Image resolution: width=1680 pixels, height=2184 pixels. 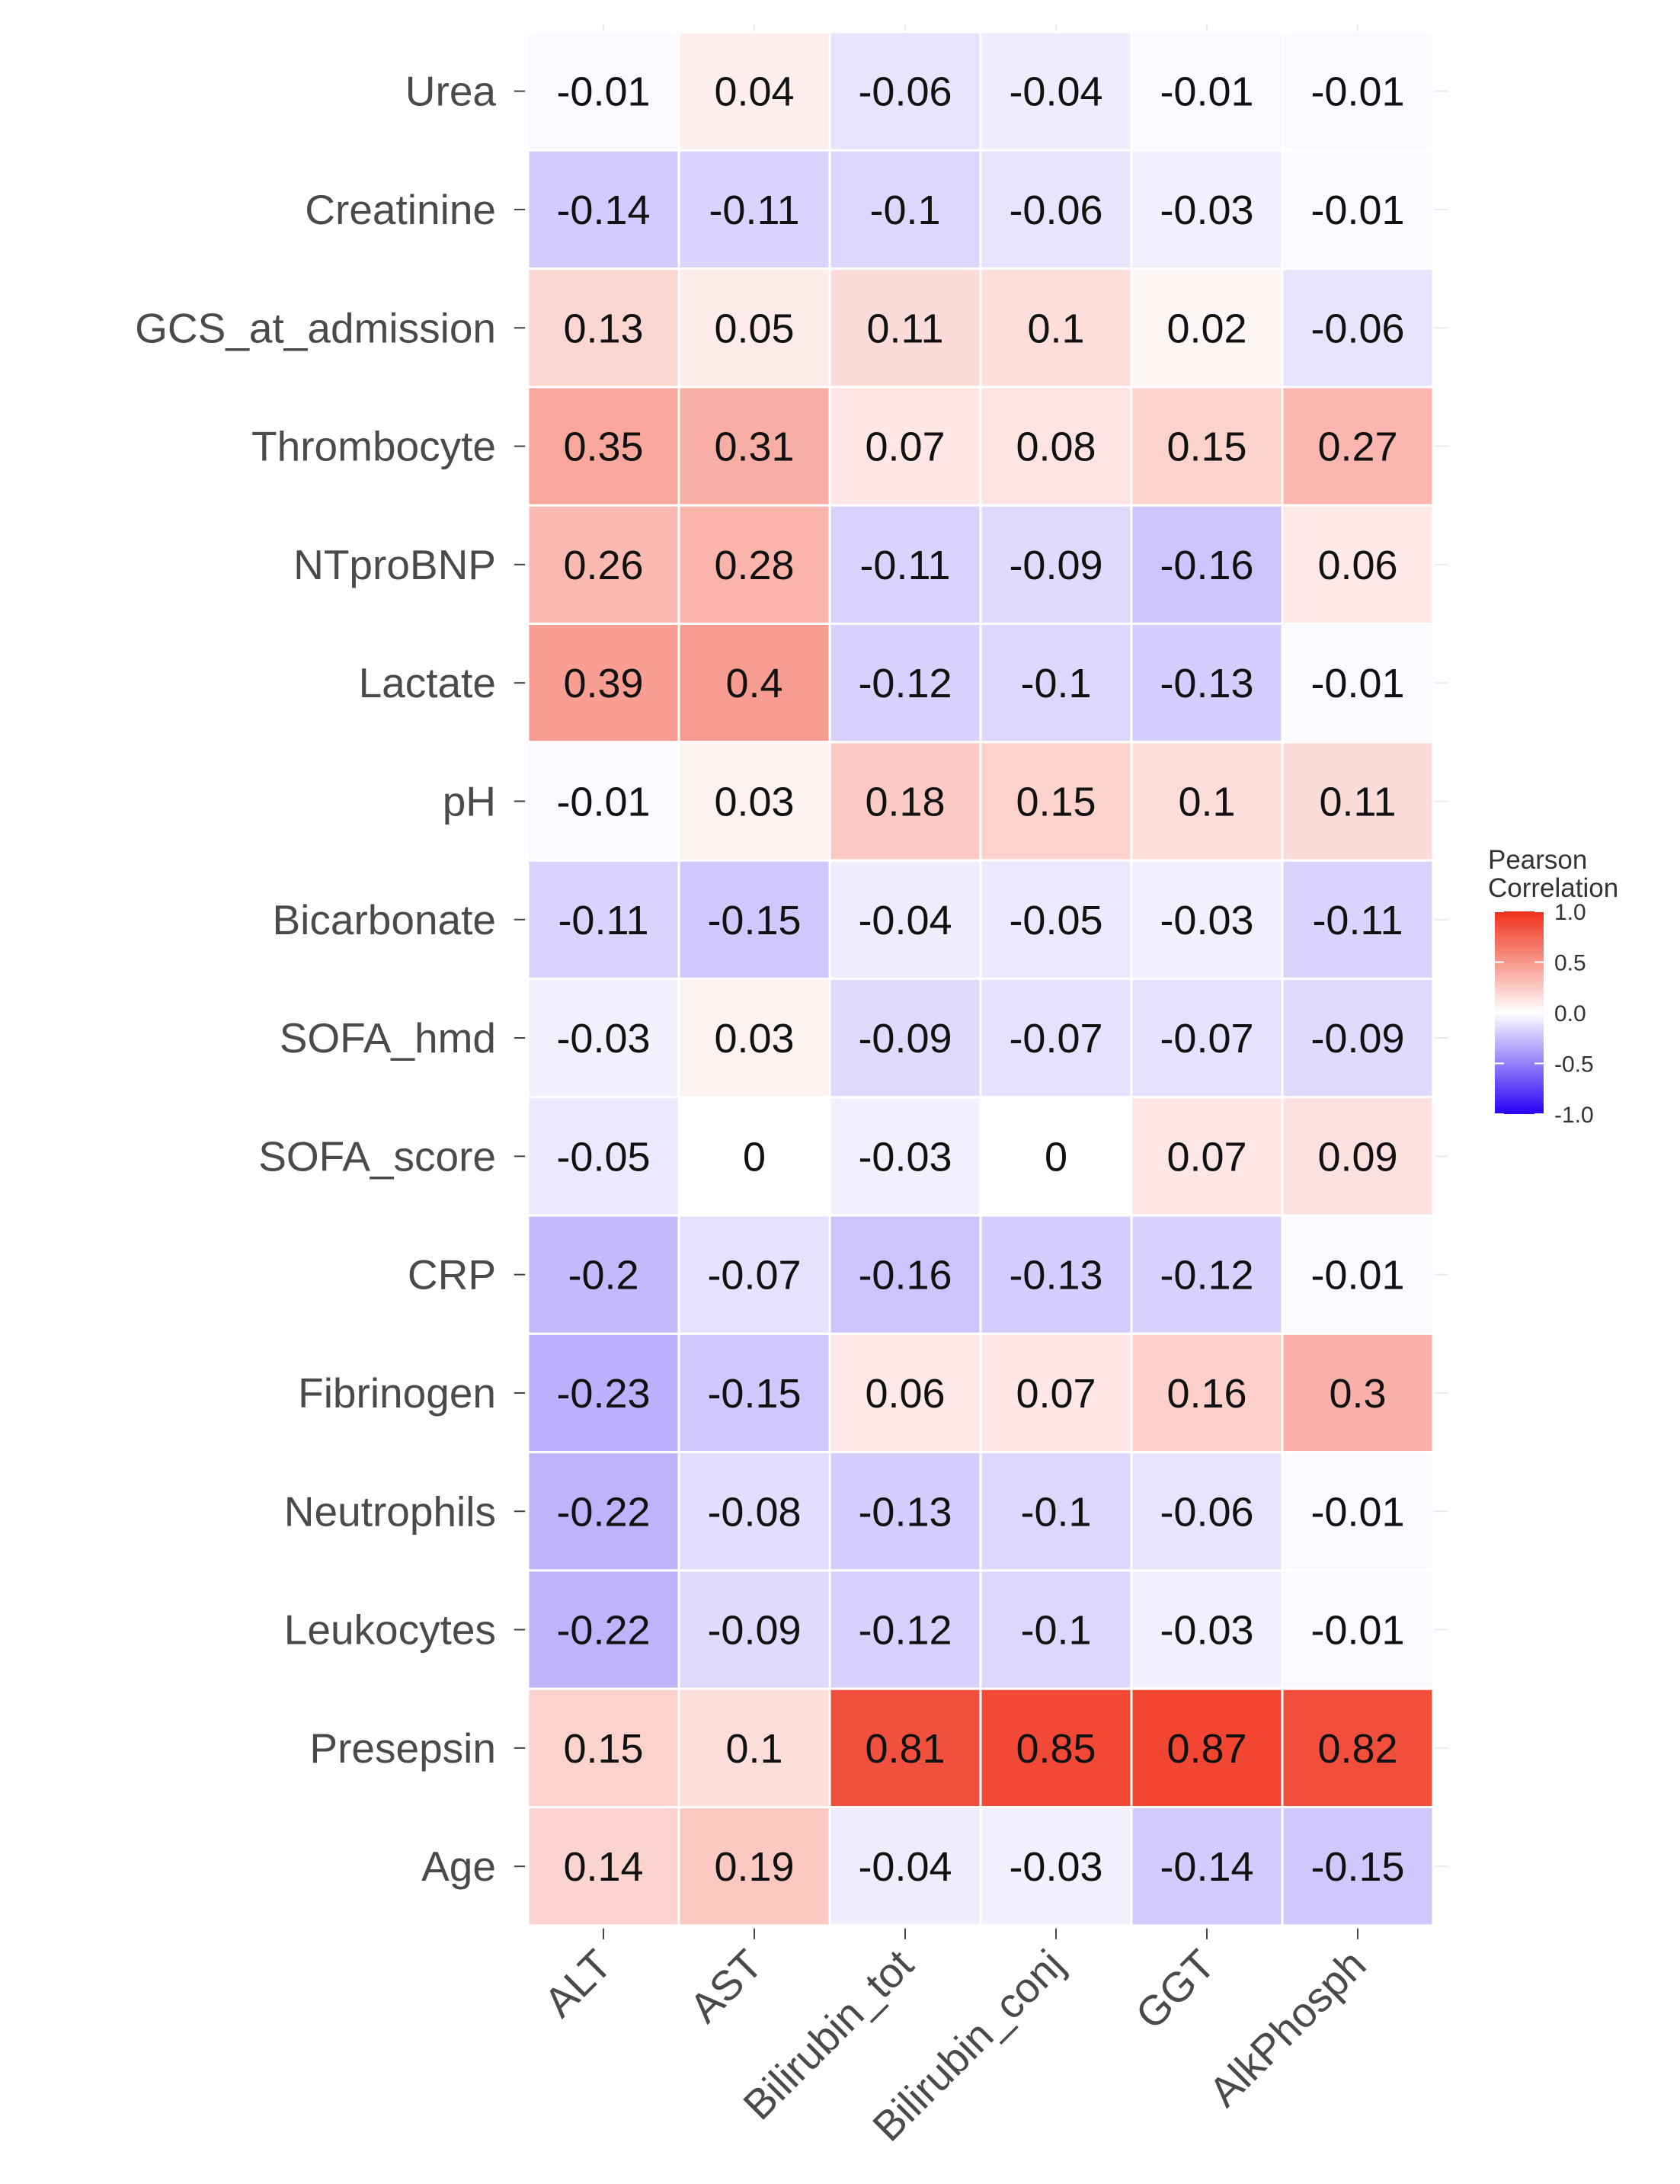 What do you see at coordinates (315, 327) in the screenshot?
I see `y-tick-label: GCS_at_admission` at bounding box center [315, 327].